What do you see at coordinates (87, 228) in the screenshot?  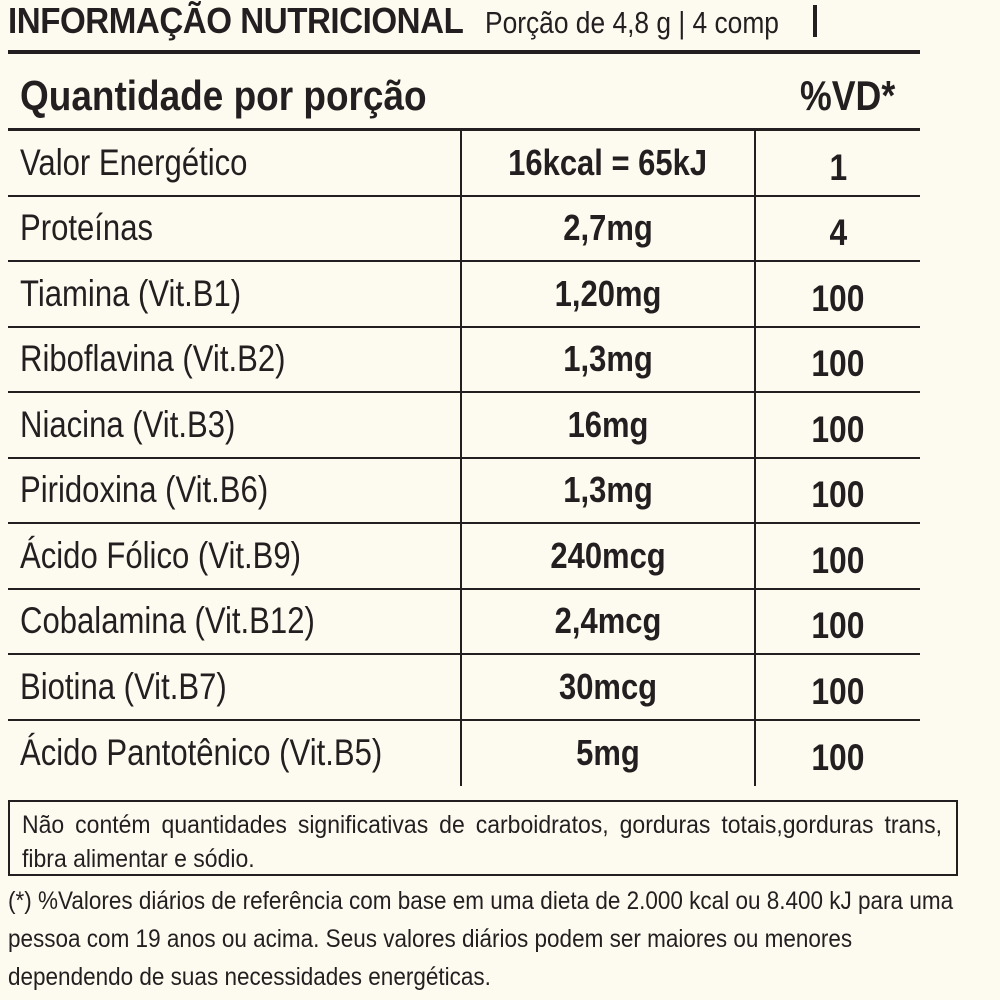 I see `nutrient-name: Proteínas` at bounding box center [87, 228].